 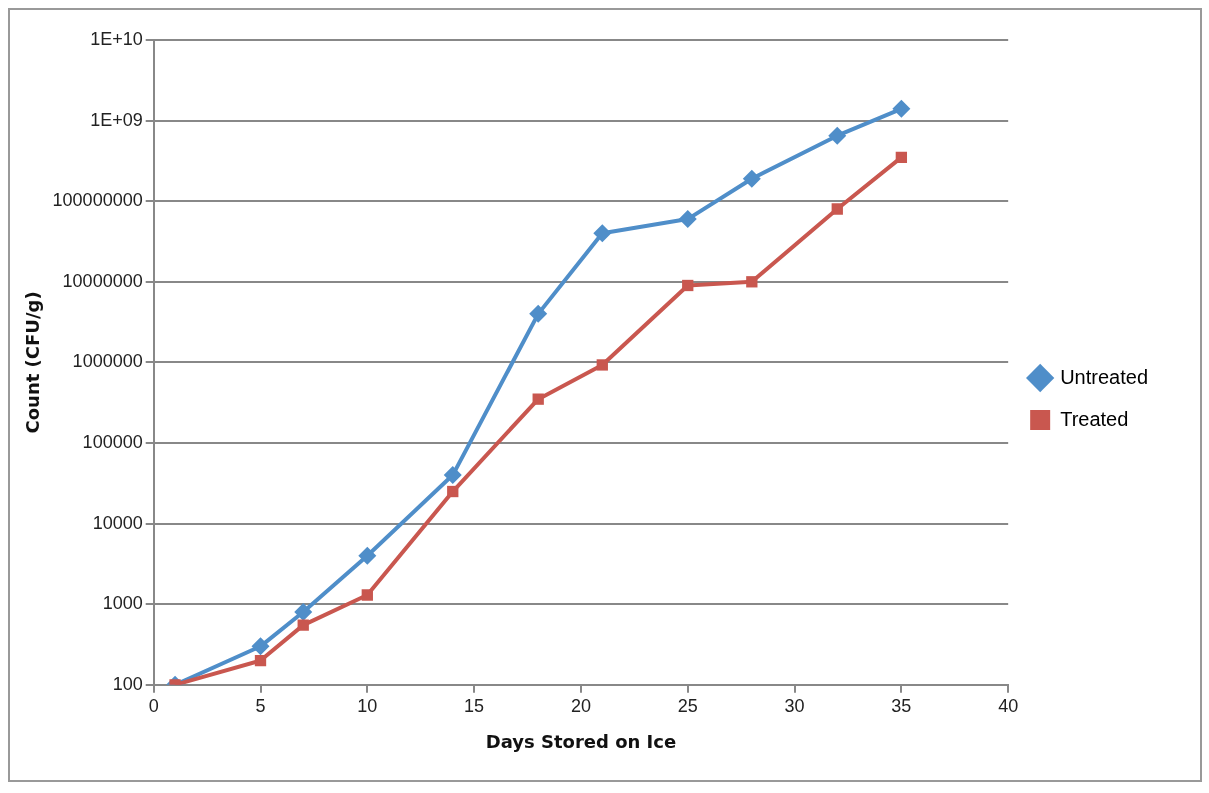 I want to click on y-tick-label: 1000000, so click(x=107, y=361).